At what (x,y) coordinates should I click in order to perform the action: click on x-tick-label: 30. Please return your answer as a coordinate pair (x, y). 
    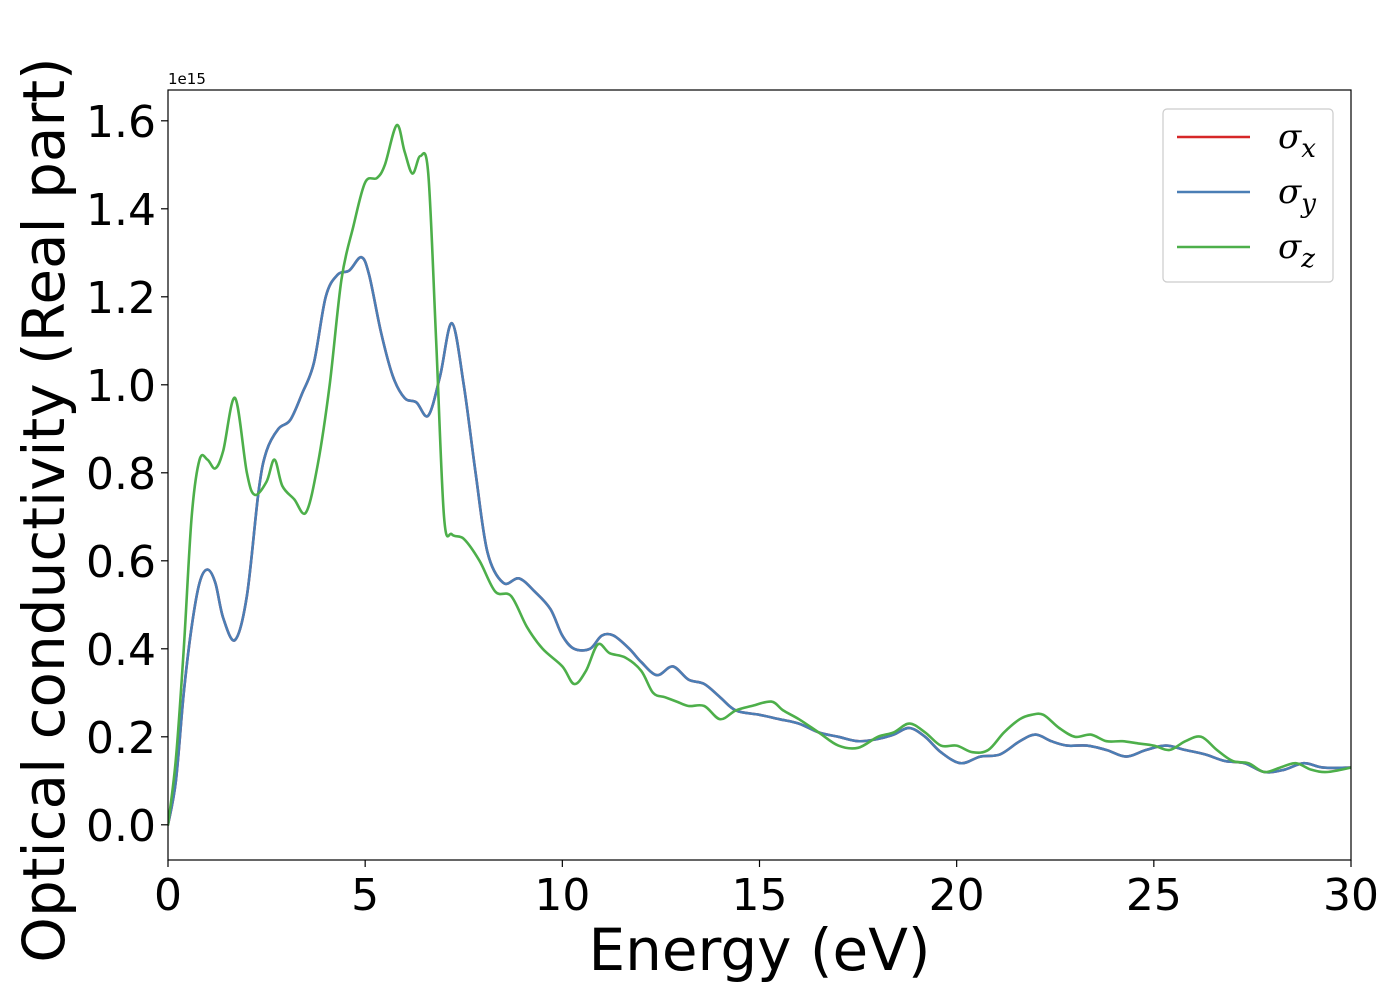
    Looking at the image, I should click on (1351, 895).